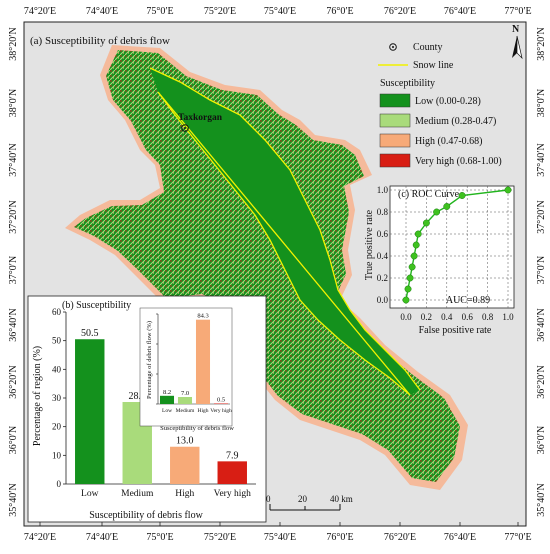 This screenshot has width=550, height=554. I want to click on panel-a-title: (a) Susceptibility of debris flow, so click(100, 41).